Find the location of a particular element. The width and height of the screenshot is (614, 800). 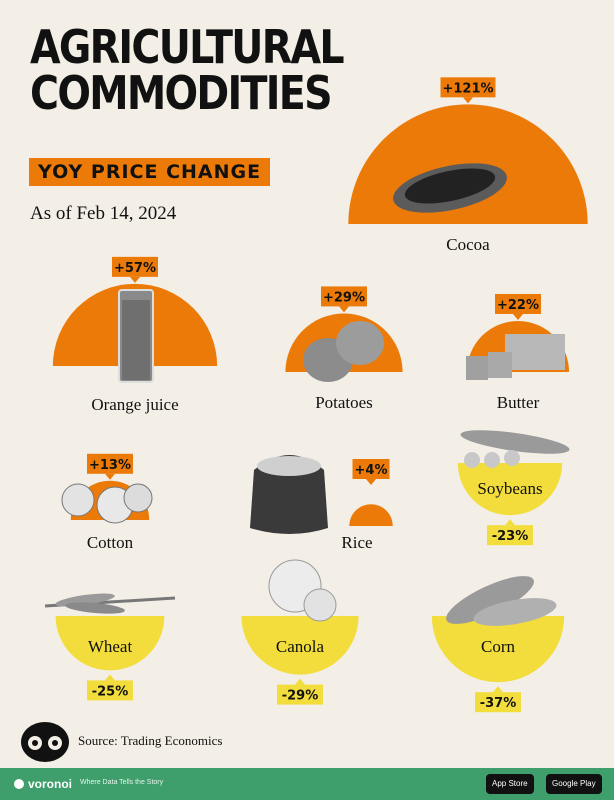

google-play-button: Google Play is located at coordinates (574, 784).